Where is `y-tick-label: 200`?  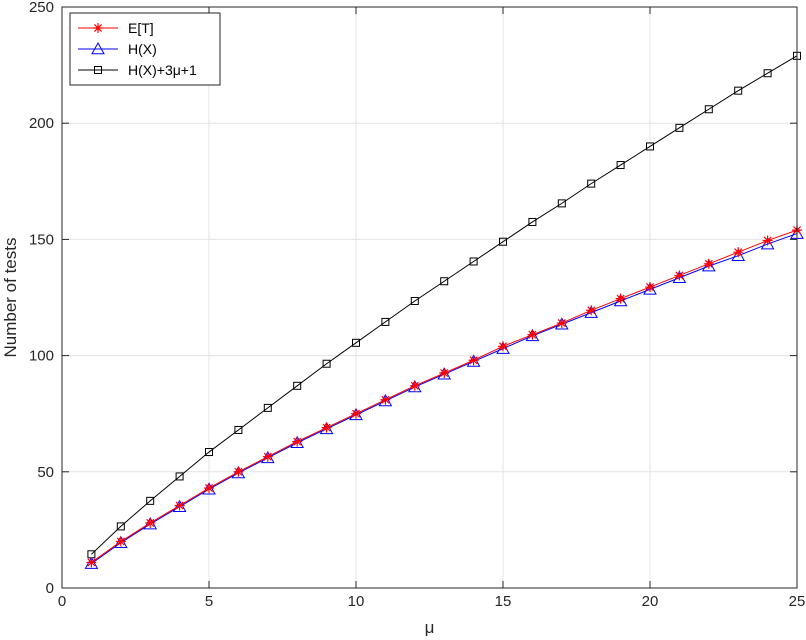
y-tick-label: 200 is located at coordinates (41, 123).